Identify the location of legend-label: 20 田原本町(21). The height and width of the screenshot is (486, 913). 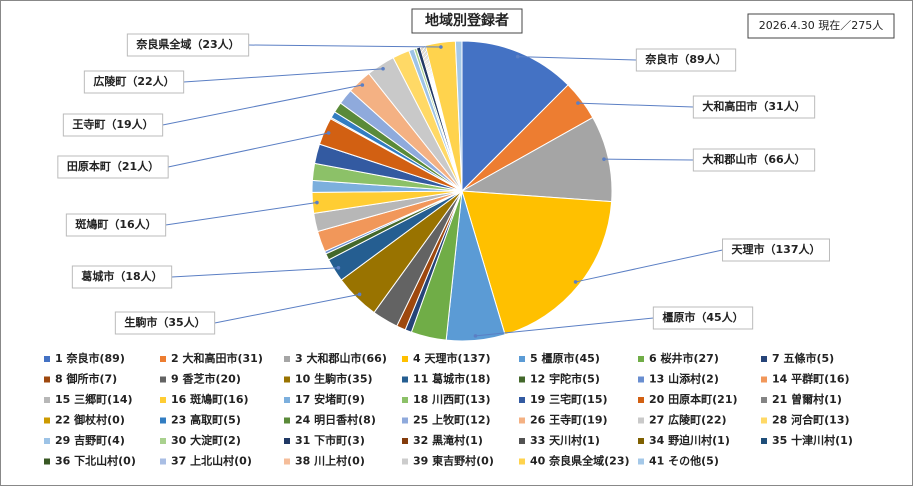
(693, 399).